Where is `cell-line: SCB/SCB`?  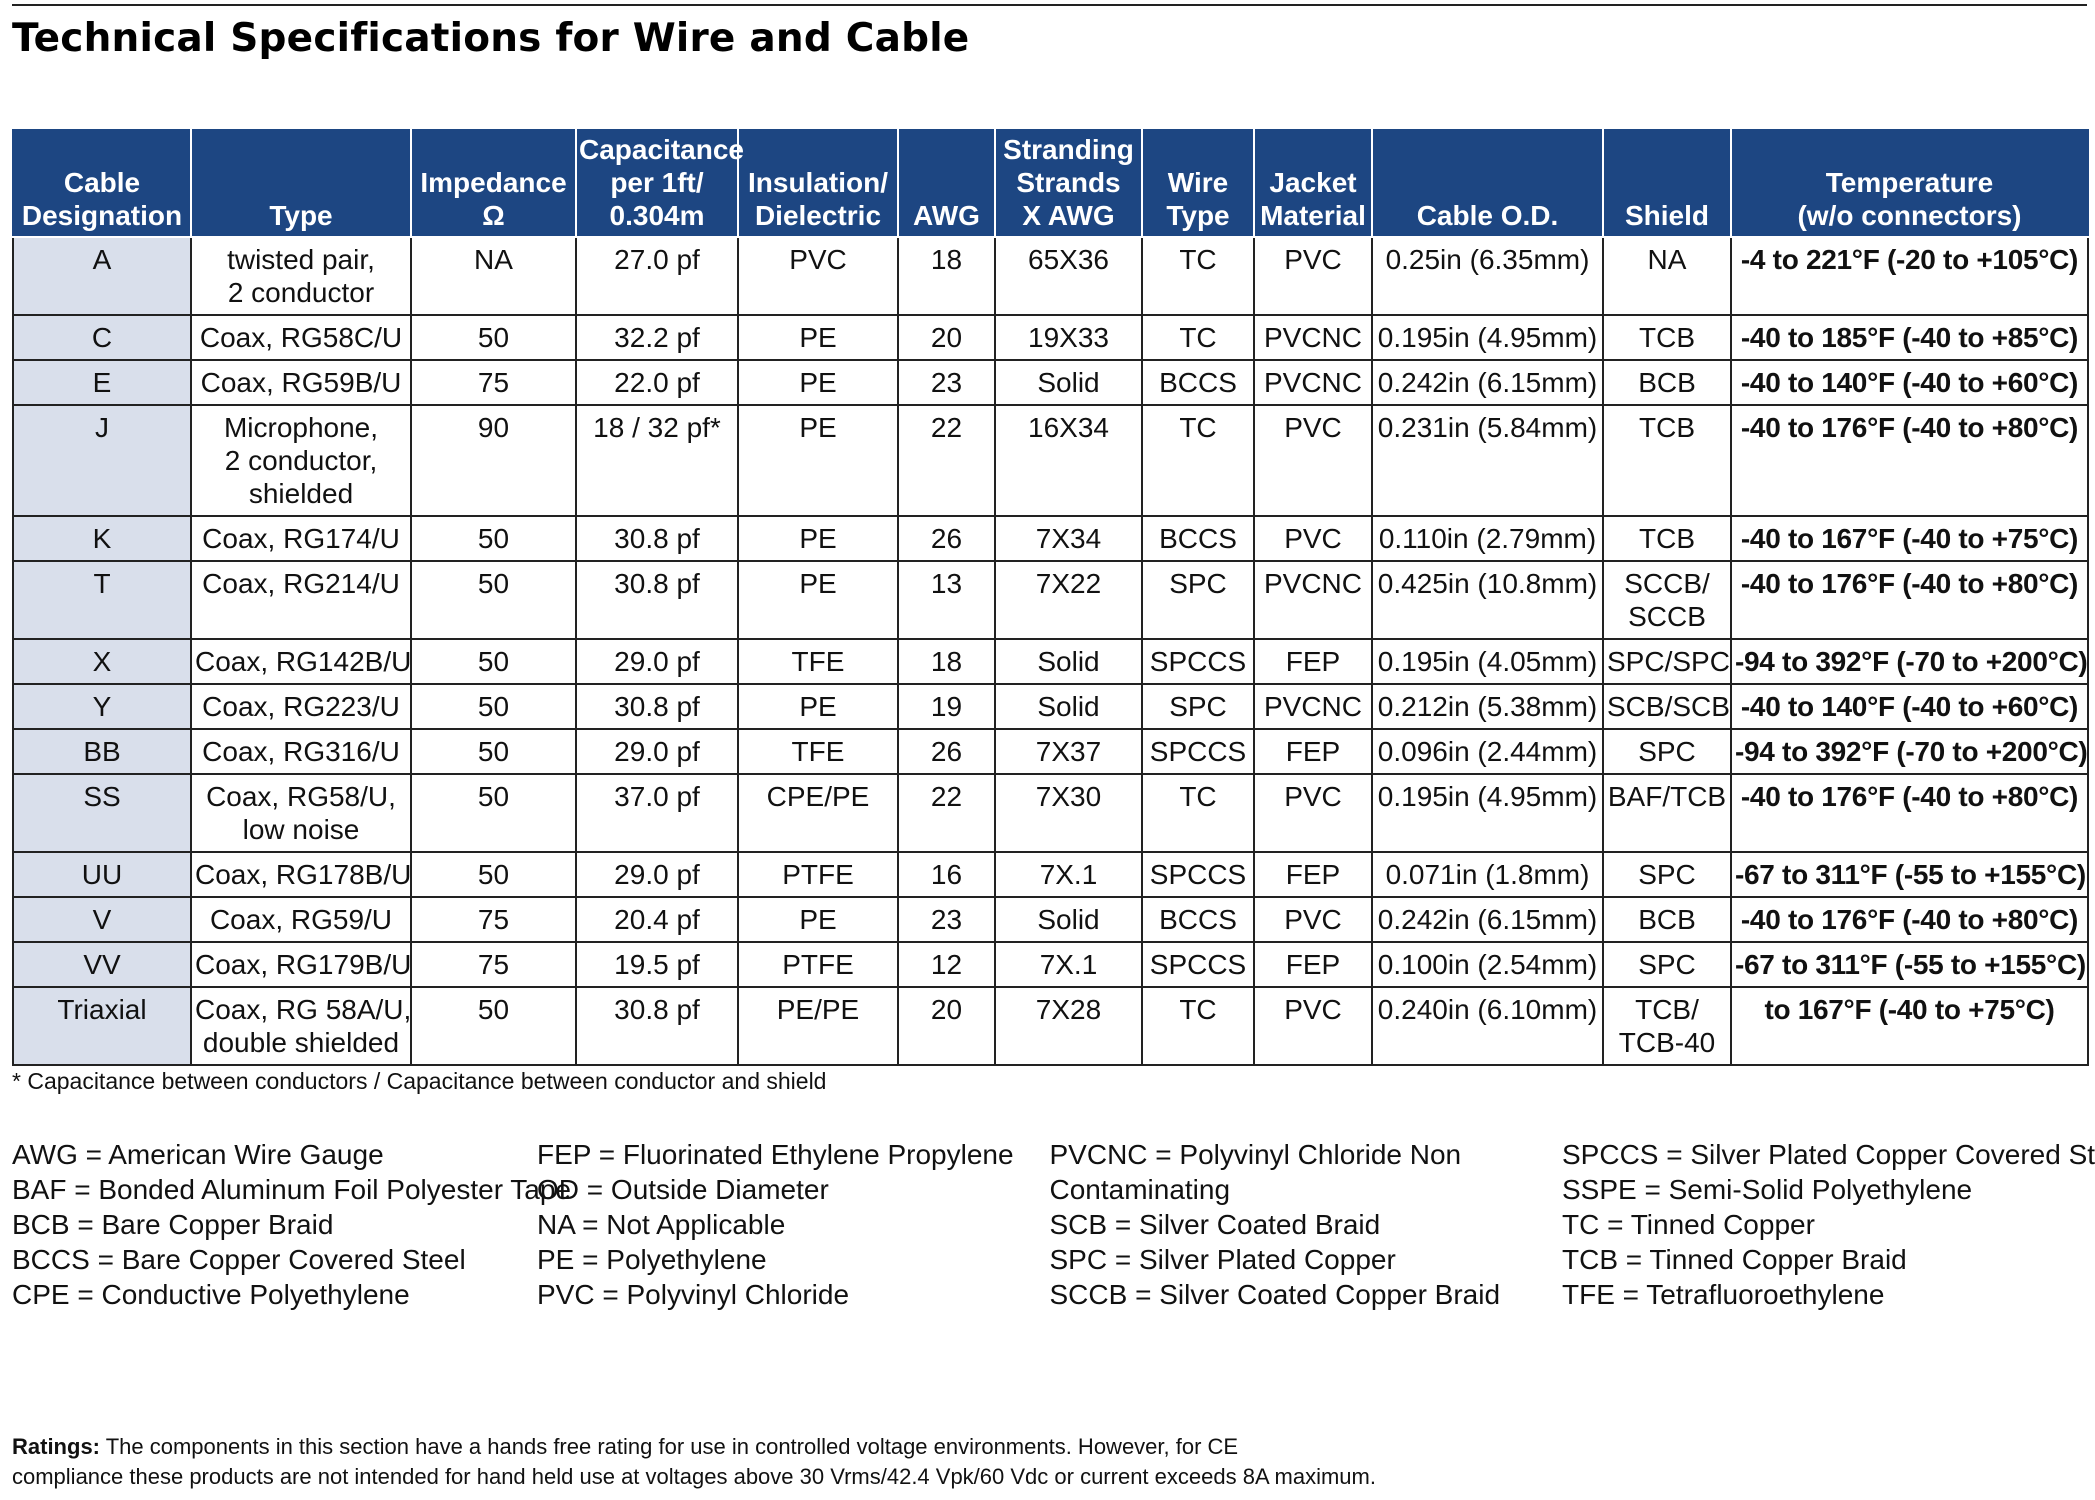 cell-line: SCB/SCB is located at coordinates (1668, 706).